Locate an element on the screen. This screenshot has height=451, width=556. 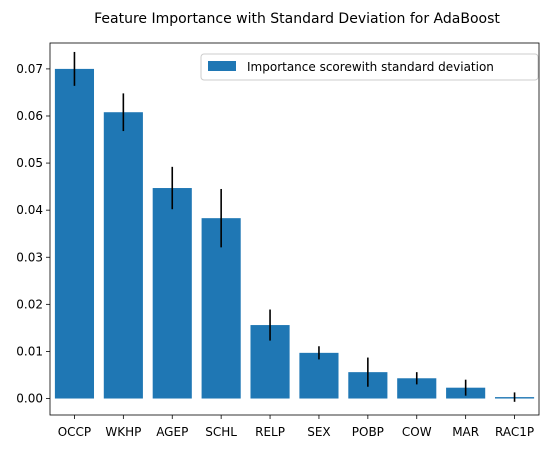
legend: Importance scorewith standard deviation is located at coordinates (369, 67).